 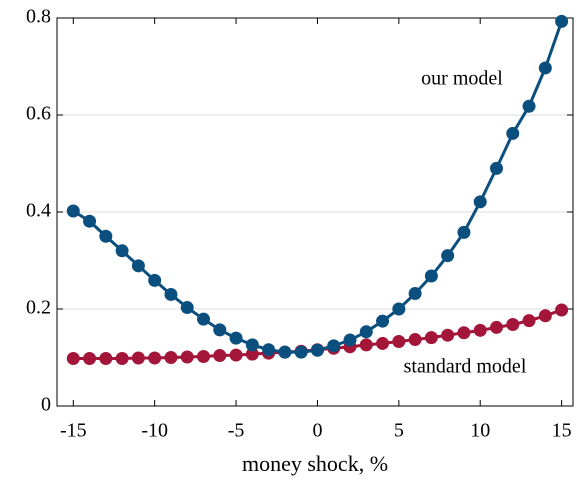 I want to click on y-tick-label: 0.2, so click(x=38, y=308).